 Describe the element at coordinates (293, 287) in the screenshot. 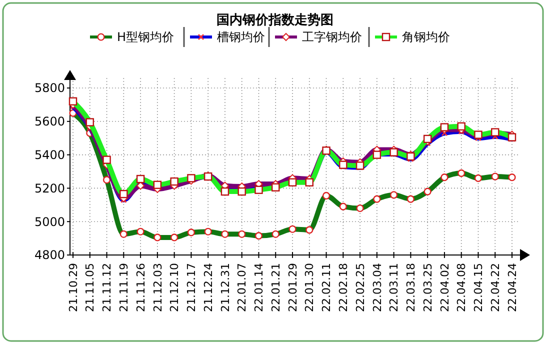

I see `x-tick-label: 22.01.29` at that location.